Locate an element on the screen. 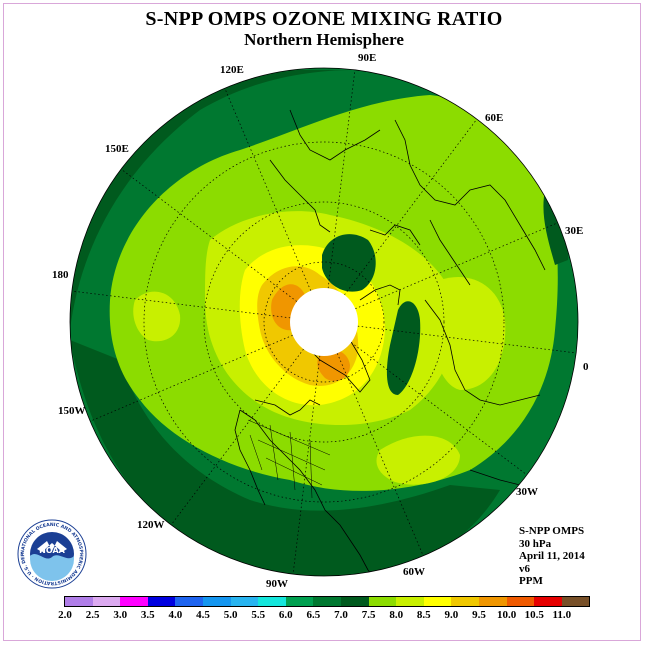 The height and width of the screenshot is (648, 648). colorbar-tick-label: 4.5 is located at coordinates (203, 615).